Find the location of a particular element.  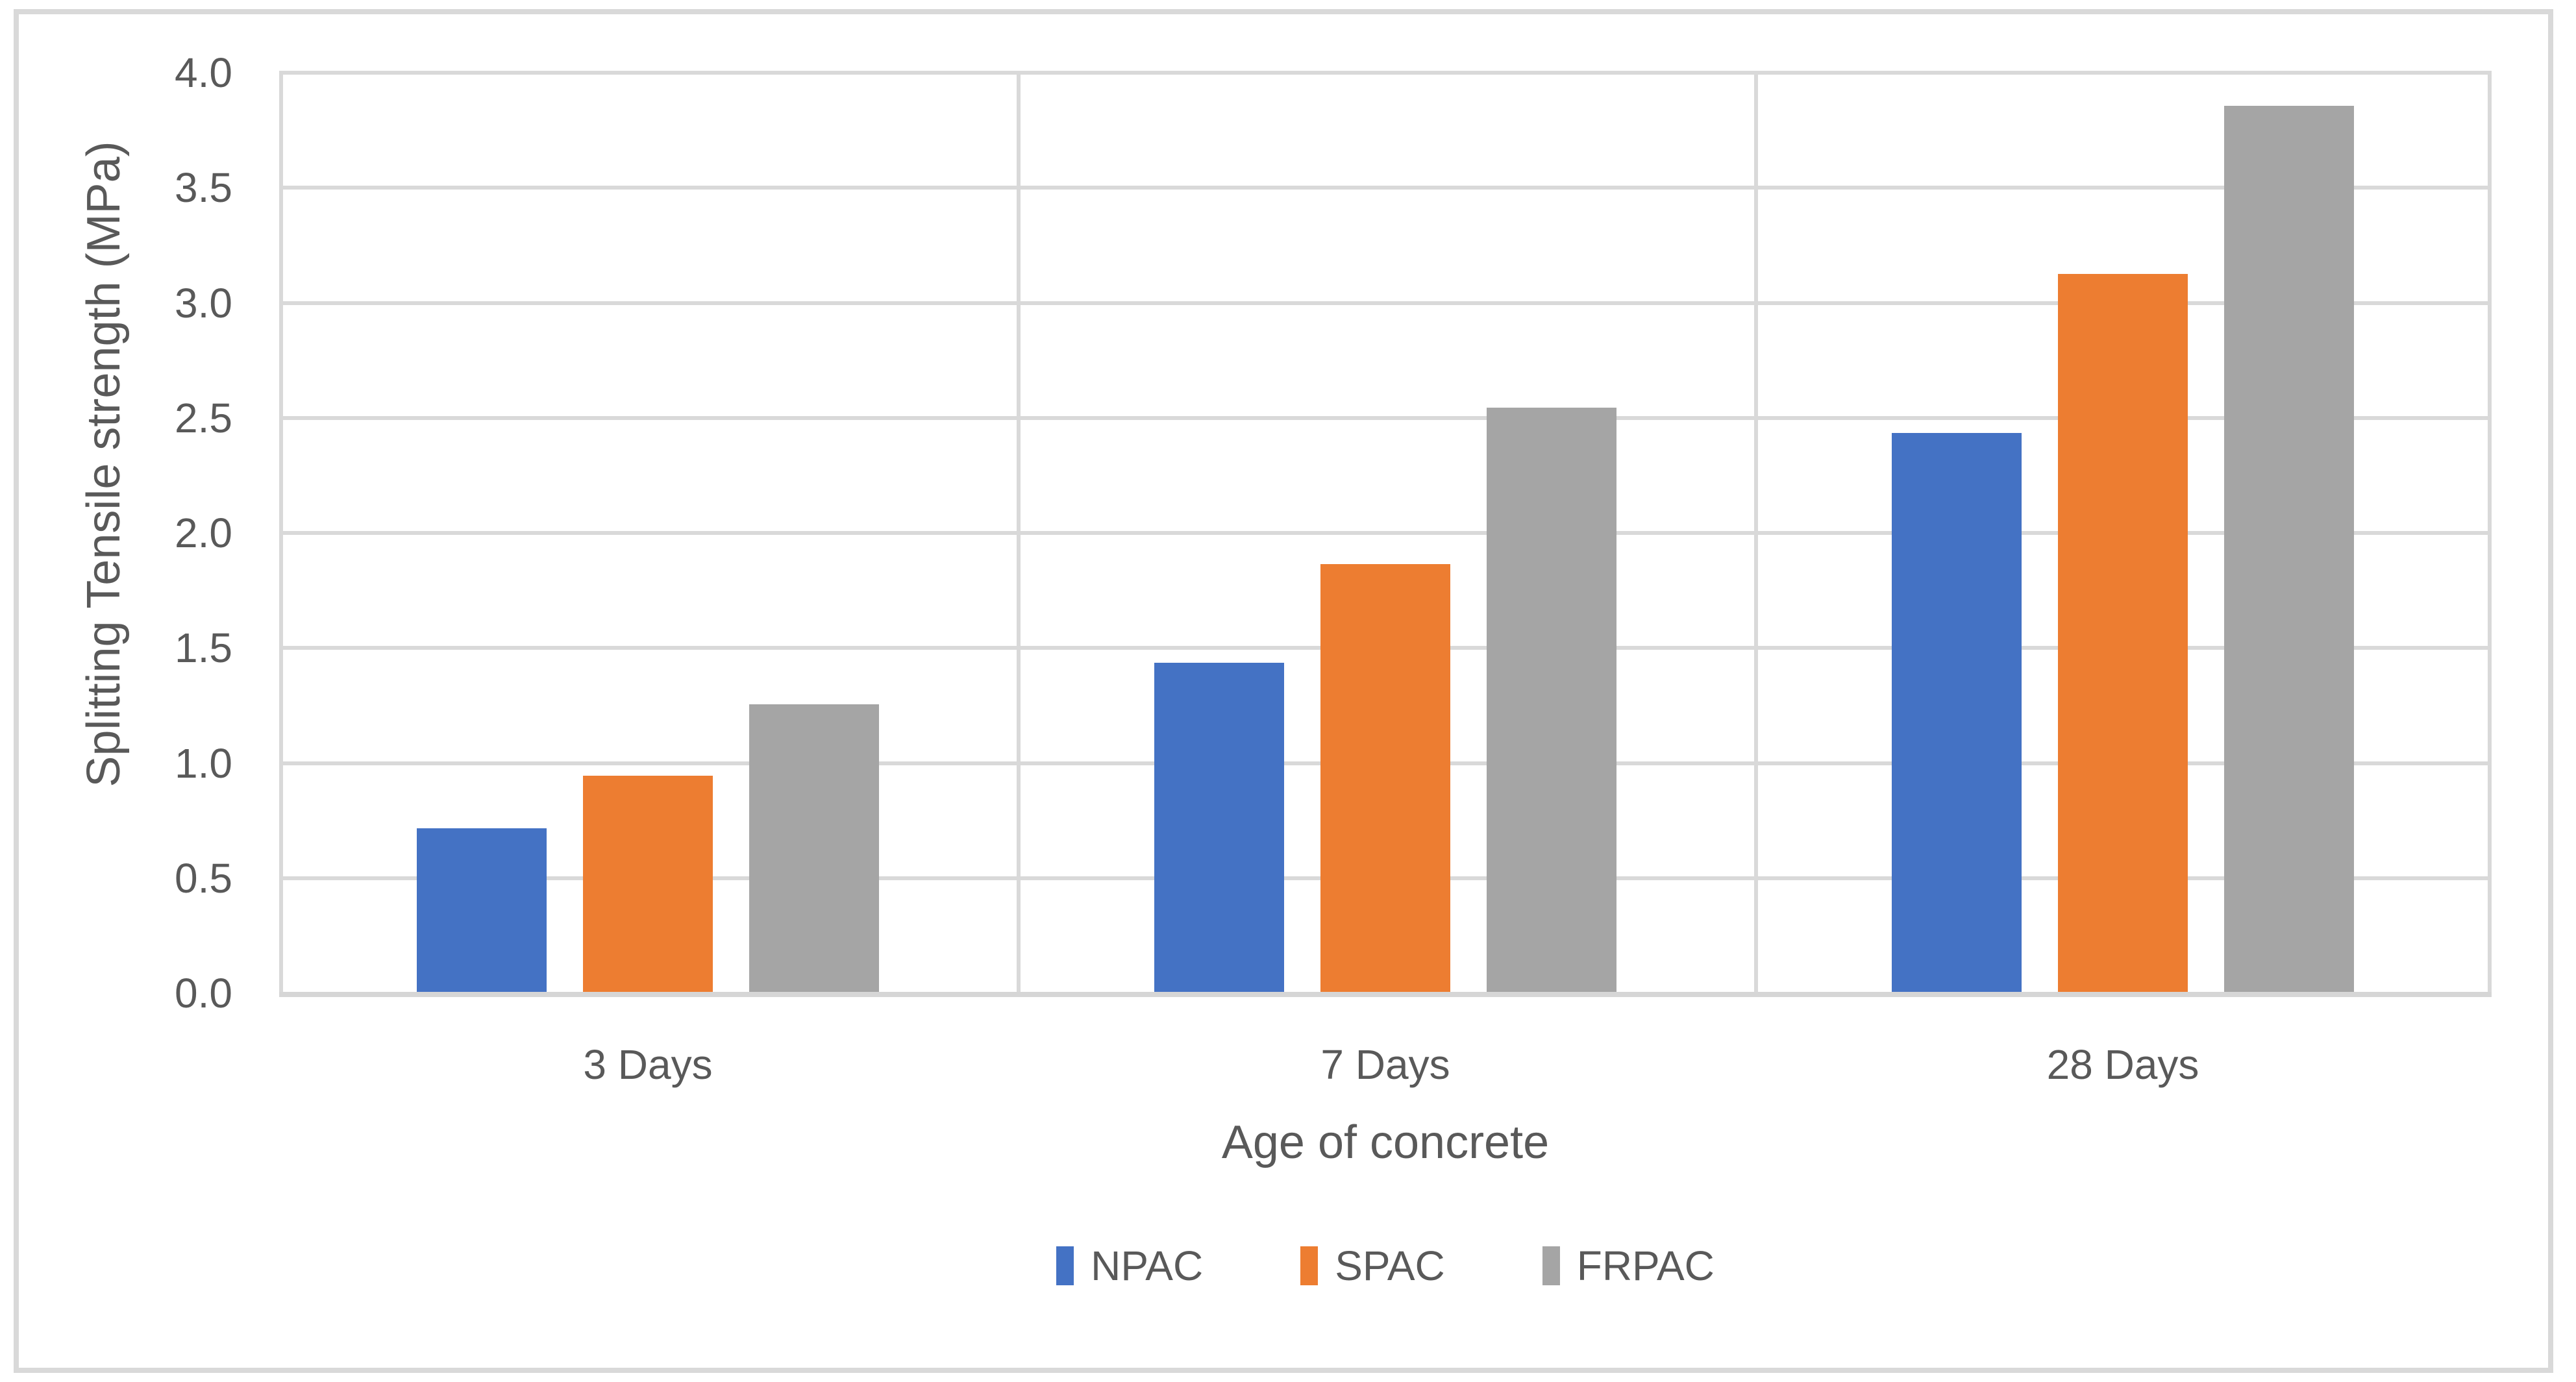

legend-label-frpac: FRPAC is located at coordinates (1645, 1265).